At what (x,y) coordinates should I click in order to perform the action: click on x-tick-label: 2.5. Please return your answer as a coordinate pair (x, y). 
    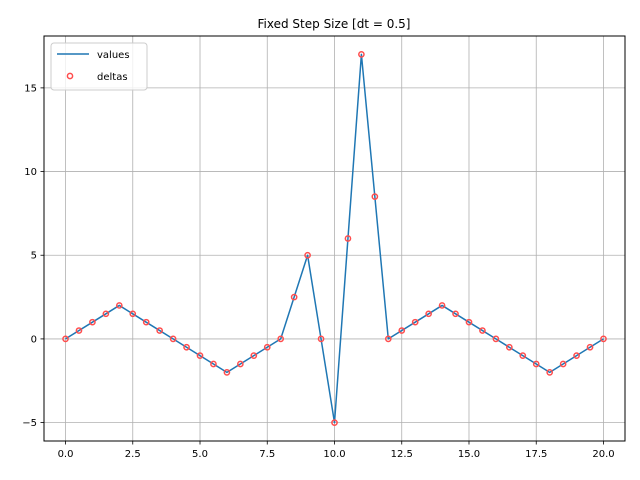
    Looking at the image, I should click on (133, 454).